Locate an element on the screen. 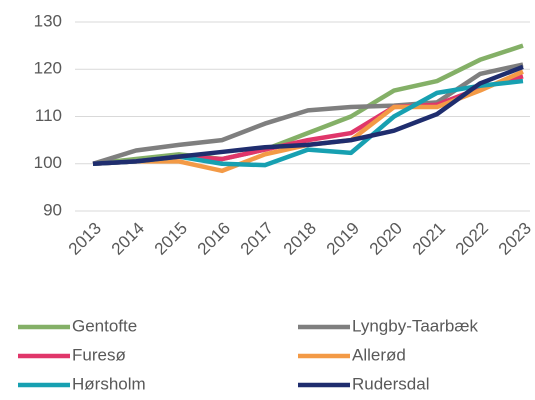 The height and width of the screenshot is (400, 535). x-tick-label: 2015 is located at coordinates (171, 239).